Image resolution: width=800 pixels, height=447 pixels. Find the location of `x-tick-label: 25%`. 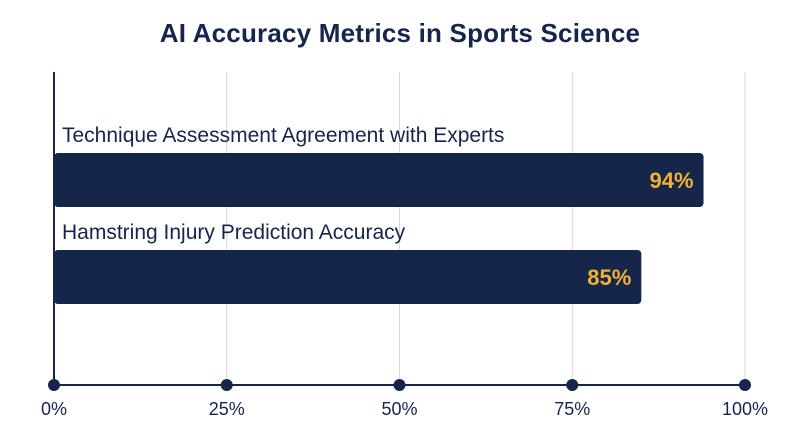

x-tick-label: 25% is located at coordinates (227, 409).